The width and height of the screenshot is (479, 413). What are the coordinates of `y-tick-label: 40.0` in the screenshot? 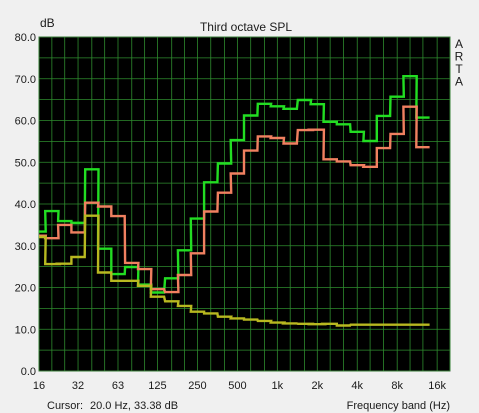 It's located at (25, 205).